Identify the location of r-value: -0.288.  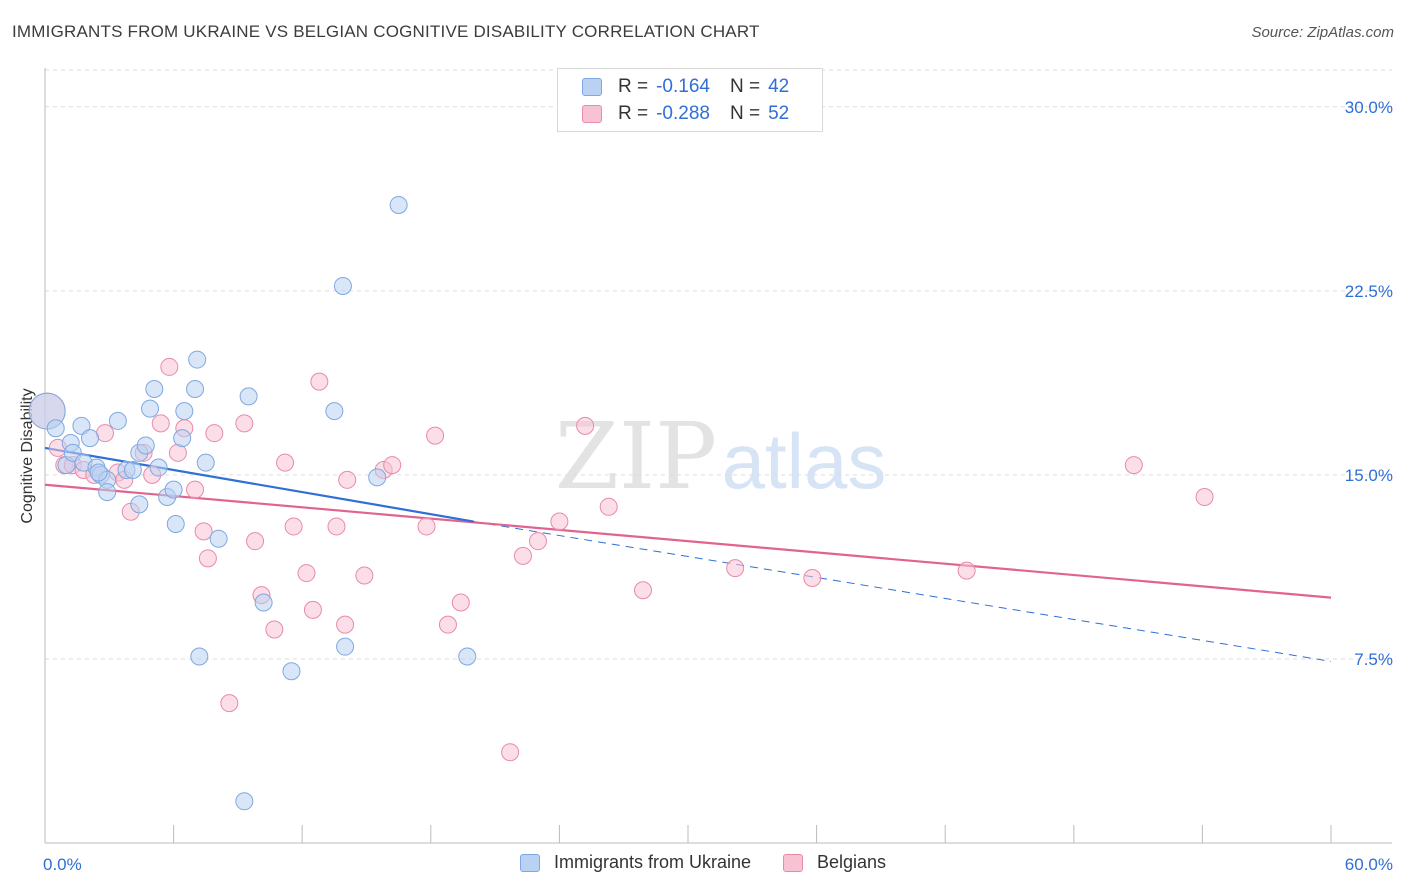
(683, 113).